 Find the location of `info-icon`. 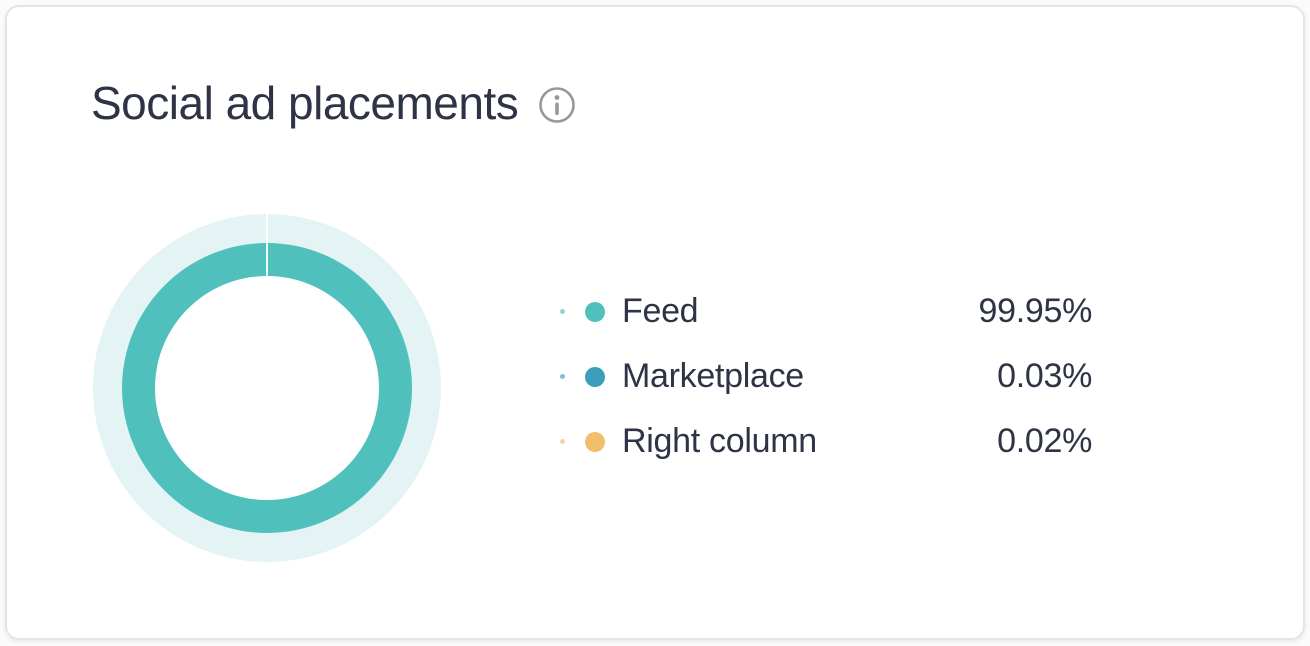

info-icon is located at coordinates (557, 105).